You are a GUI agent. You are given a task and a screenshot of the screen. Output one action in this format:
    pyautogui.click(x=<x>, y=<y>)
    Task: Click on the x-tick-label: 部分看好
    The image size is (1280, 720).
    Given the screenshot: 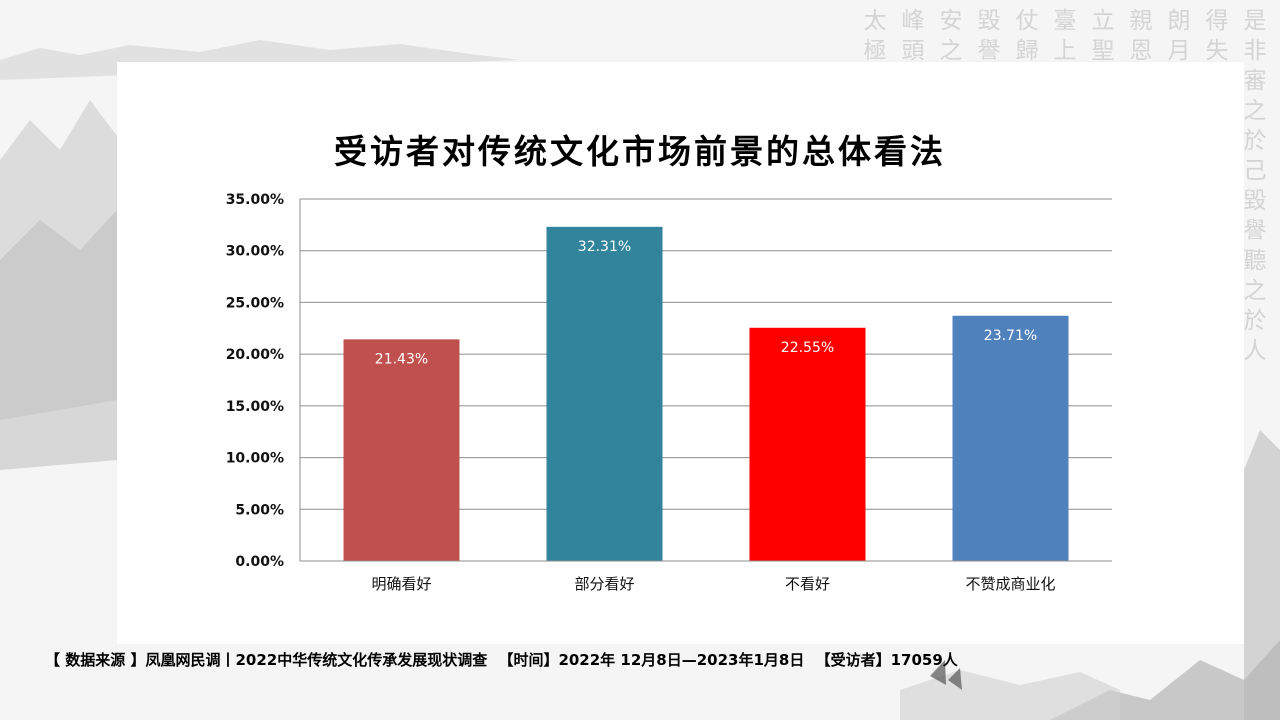 What is the action you would take?
    pyautogui.click(x=604, y=584)
    